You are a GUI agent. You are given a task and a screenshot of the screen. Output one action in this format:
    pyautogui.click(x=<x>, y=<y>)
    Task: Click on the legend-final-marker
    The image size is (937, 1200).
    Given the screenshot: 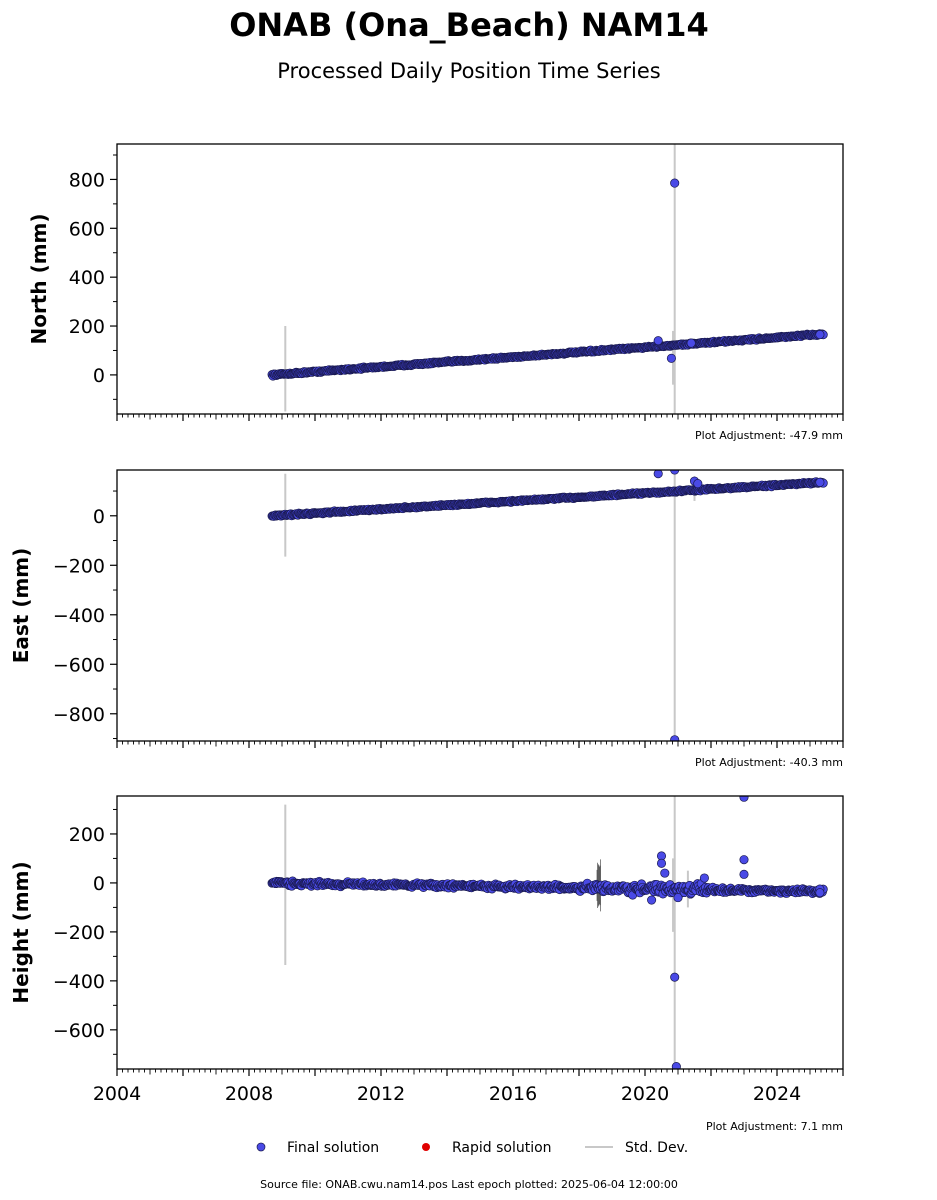 What is the action you would take?
    pyautogui.click(x=261, y=1147)
    